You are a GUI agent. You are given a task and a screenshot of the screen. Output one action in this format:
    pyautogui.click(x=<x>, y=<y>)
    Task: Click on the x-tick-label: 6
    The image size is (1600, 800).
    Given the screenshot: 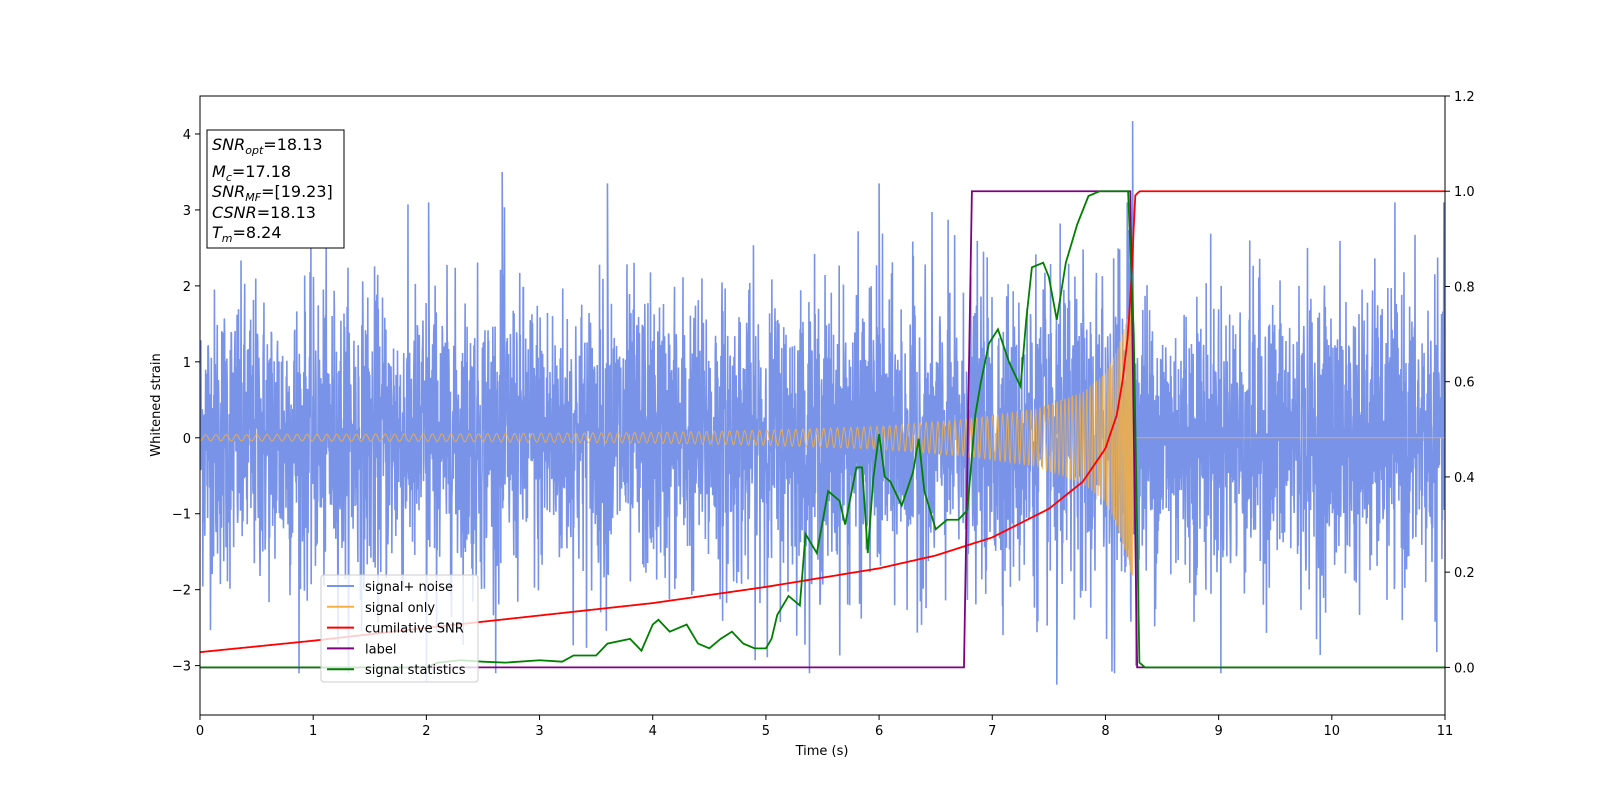 What is the action you would take?
    pyautogui.click(x=879, y=731)
    